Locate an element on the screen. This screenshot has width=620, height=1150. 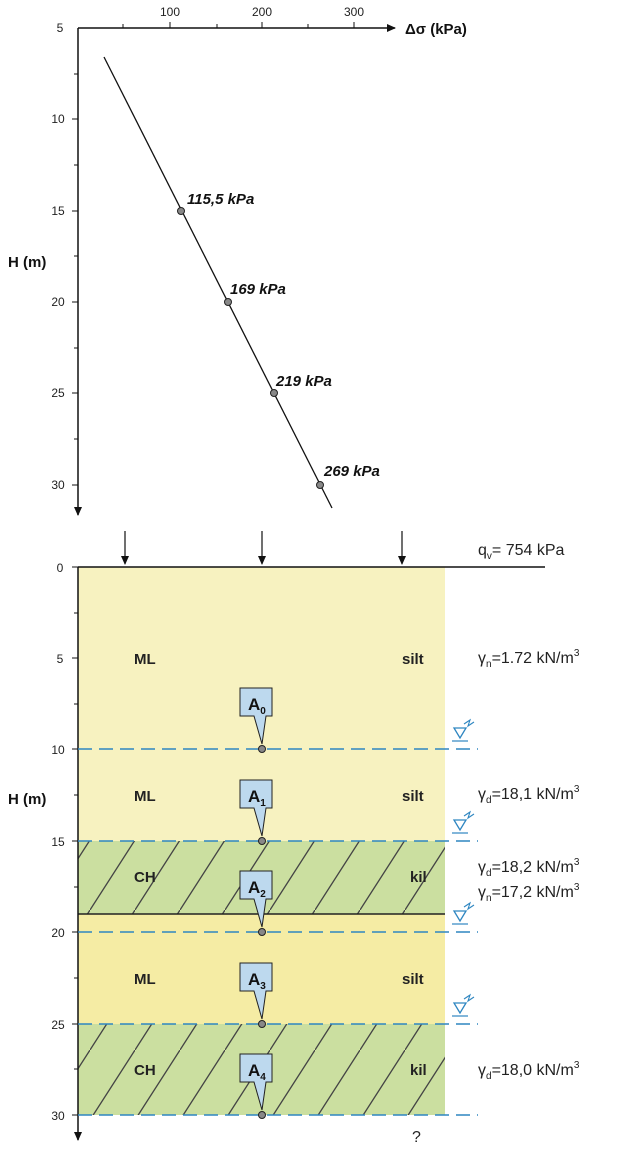
unit-weight-label: γn=17,2 kN/m3 is located at coordinates (529, 893).